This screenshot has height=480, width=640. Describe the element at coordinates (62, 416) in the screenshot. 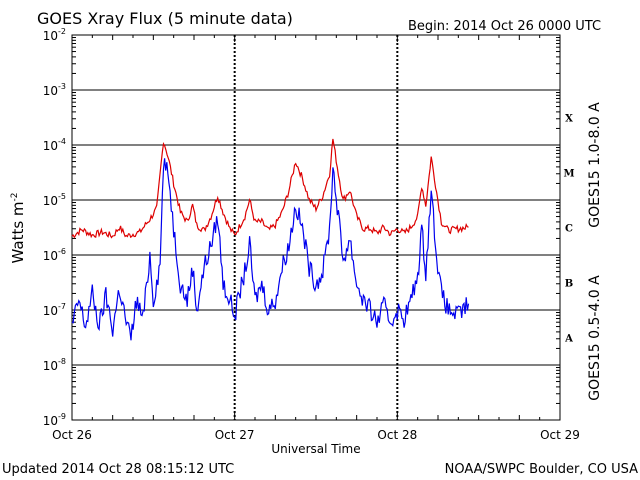

I see `y-tick-exp: -9` at that location.